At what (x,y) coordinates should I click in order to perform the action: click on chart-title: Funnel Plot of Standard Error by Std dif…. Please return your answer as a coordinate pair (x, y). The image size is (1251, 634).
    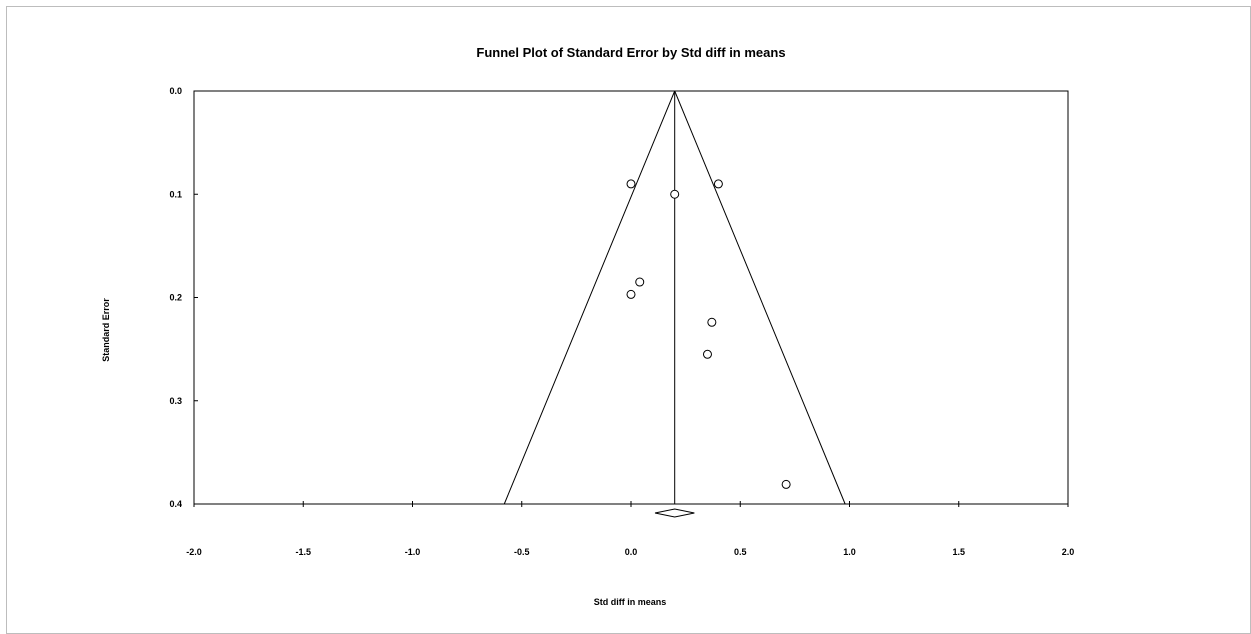
    Looking at the image, I should click on (630, 52).